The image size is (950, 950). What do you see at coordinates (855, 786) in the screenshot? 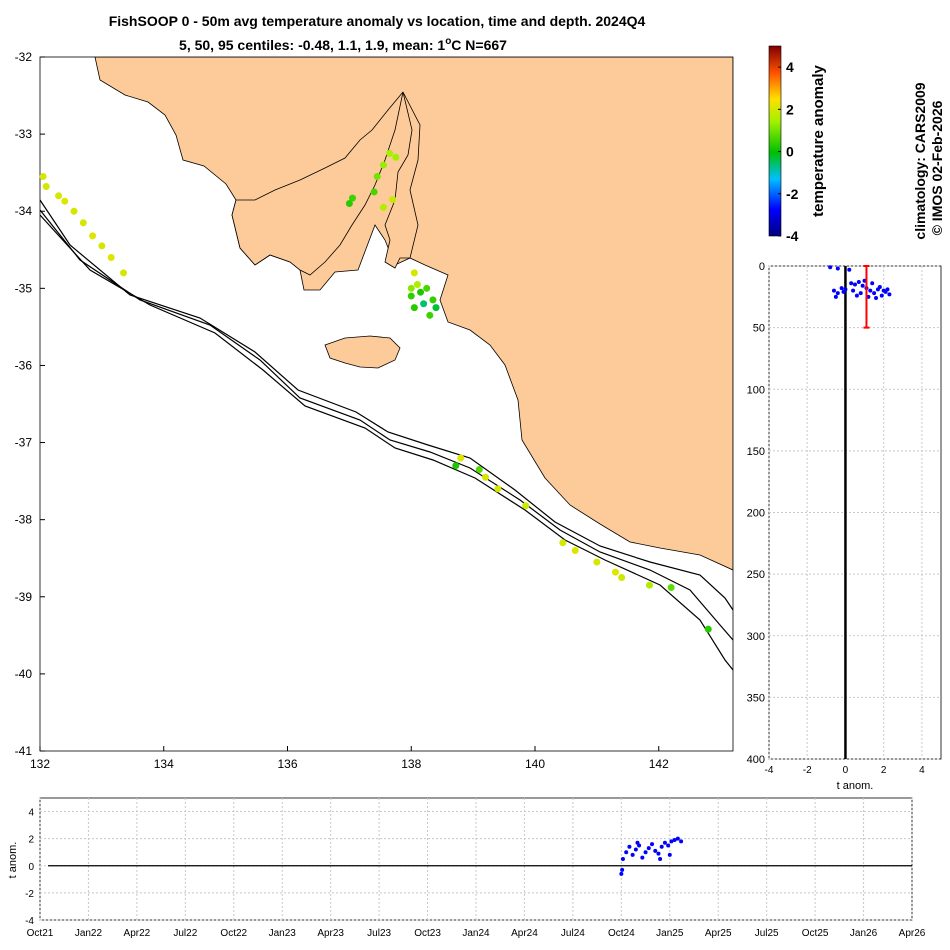
I see `depth-xlabel: t anom.` at bounding box center [855, 786].